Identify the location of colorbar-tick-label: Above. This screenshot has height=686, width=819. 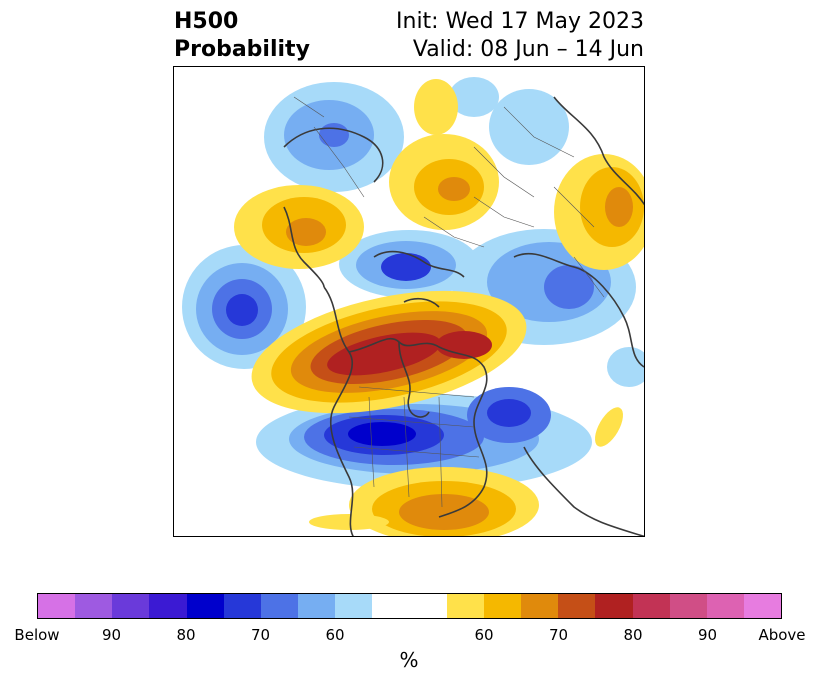
(782, 635).